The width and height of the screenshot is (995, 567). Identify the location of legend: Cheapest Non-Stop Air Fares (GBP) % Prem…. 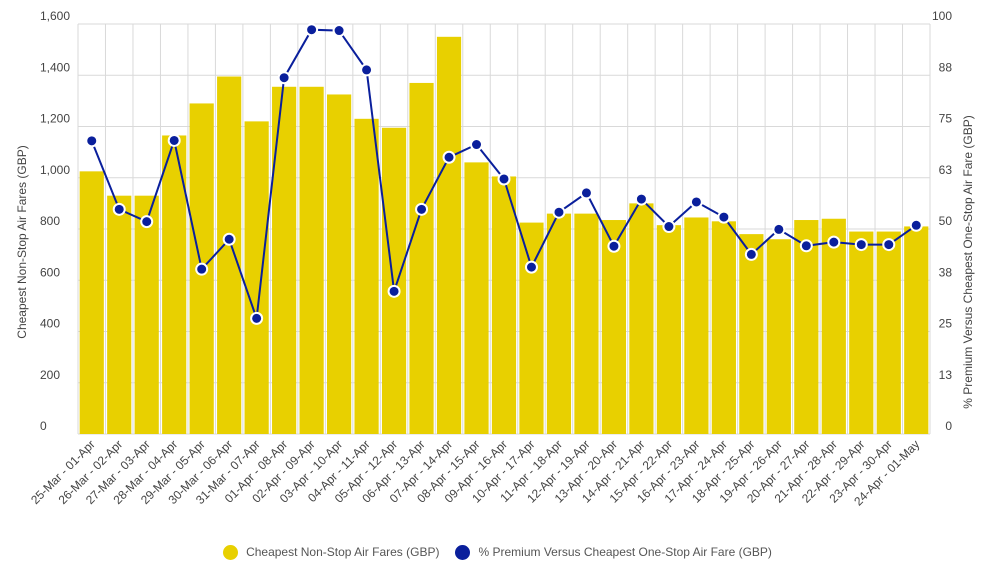
(497, 552).